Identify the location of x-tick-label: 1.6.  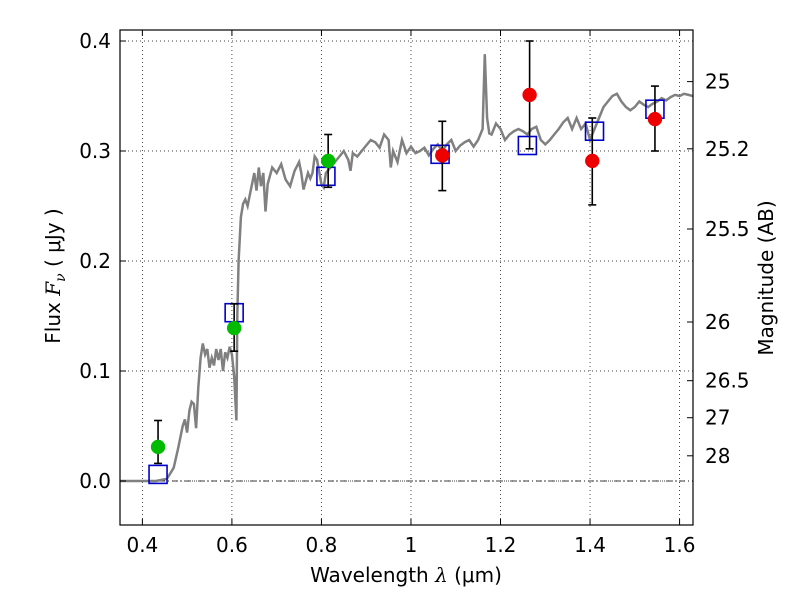
(680, 545).